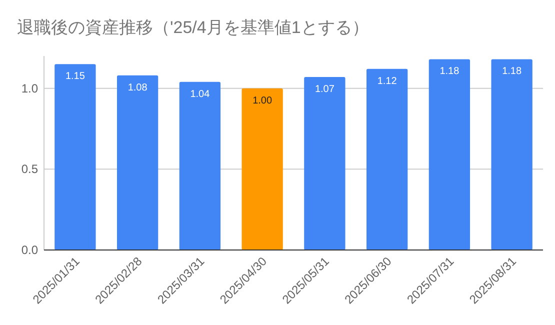 This screenshot has width=555, height=325. I want to click on chart-title: 退職後の資産推移（'25/4月を基準値1とする）, so click(193, 27).